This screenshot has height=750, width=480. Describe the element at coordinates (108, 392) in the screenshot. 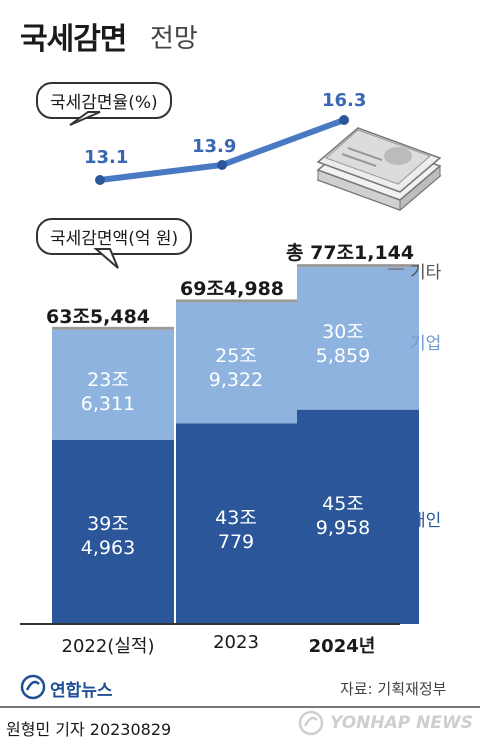

I see `corporate-segment-label-2022: 23조 6,311` at that location.